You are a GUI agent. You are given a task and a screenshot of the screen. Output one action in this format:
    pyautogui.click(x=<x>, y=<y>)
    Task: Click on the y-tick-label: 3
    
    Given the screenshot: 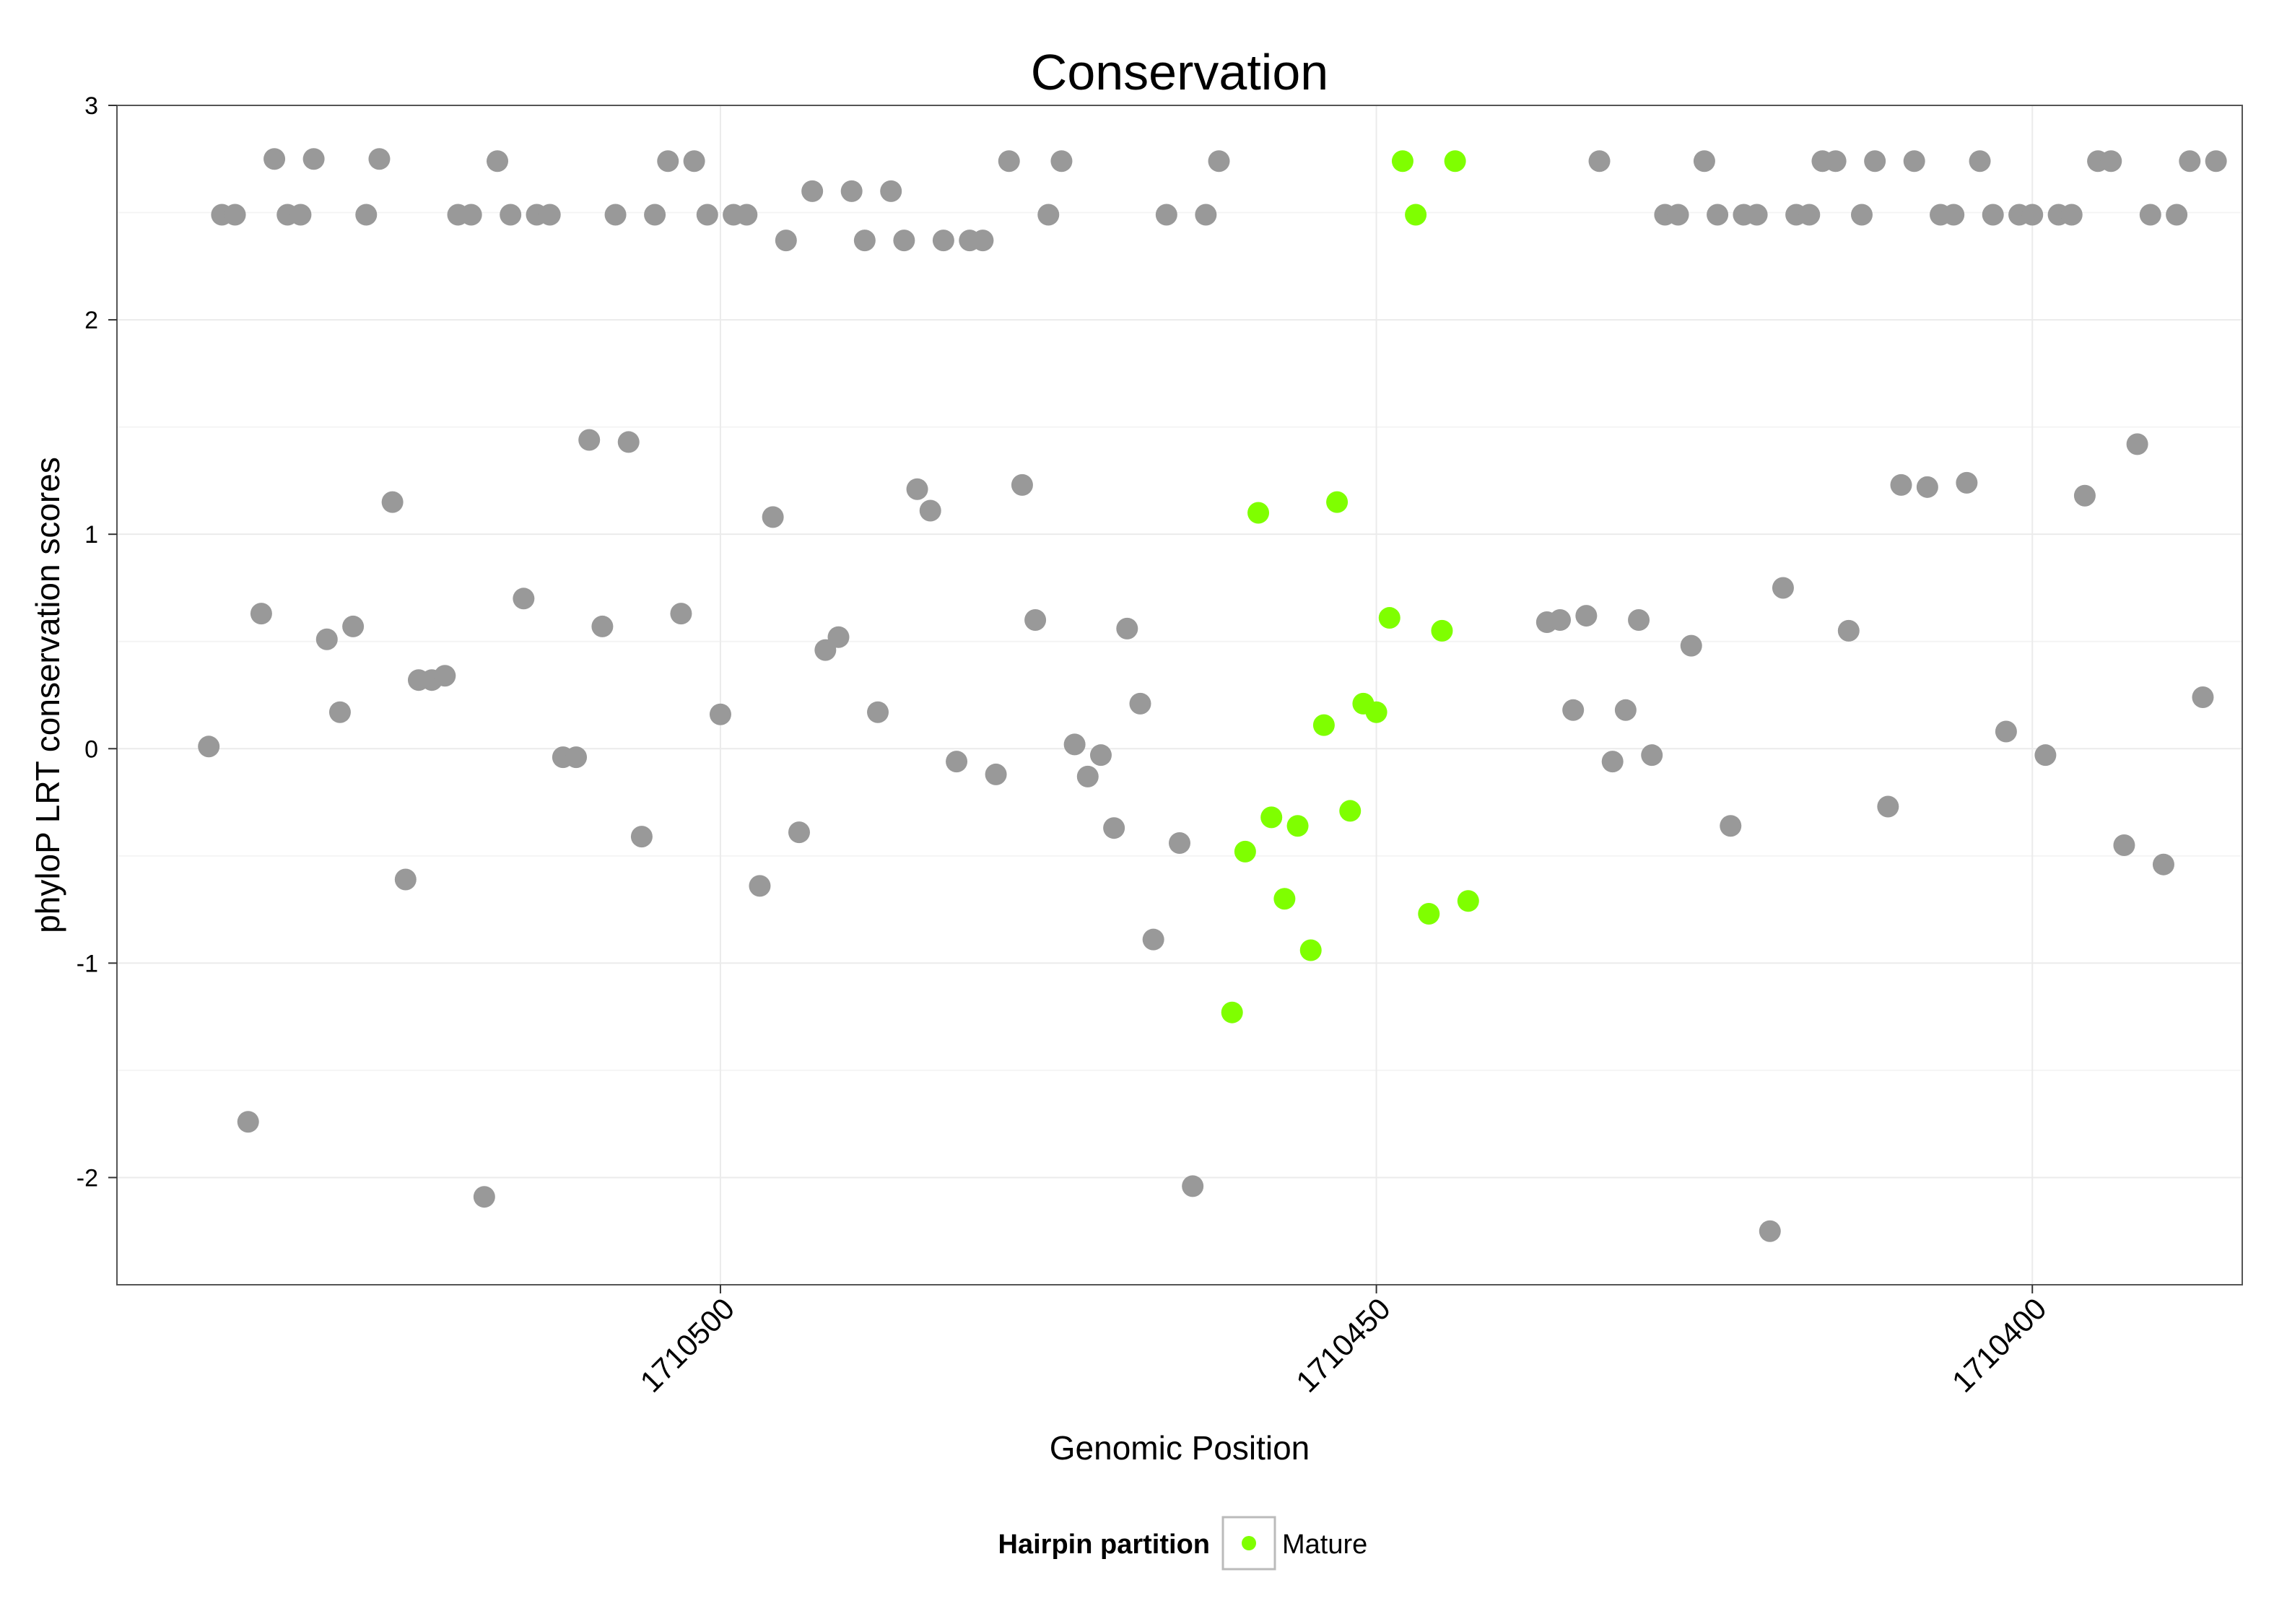 What is the action you would take?
    pyautogui.click(x=91, y=106)
    